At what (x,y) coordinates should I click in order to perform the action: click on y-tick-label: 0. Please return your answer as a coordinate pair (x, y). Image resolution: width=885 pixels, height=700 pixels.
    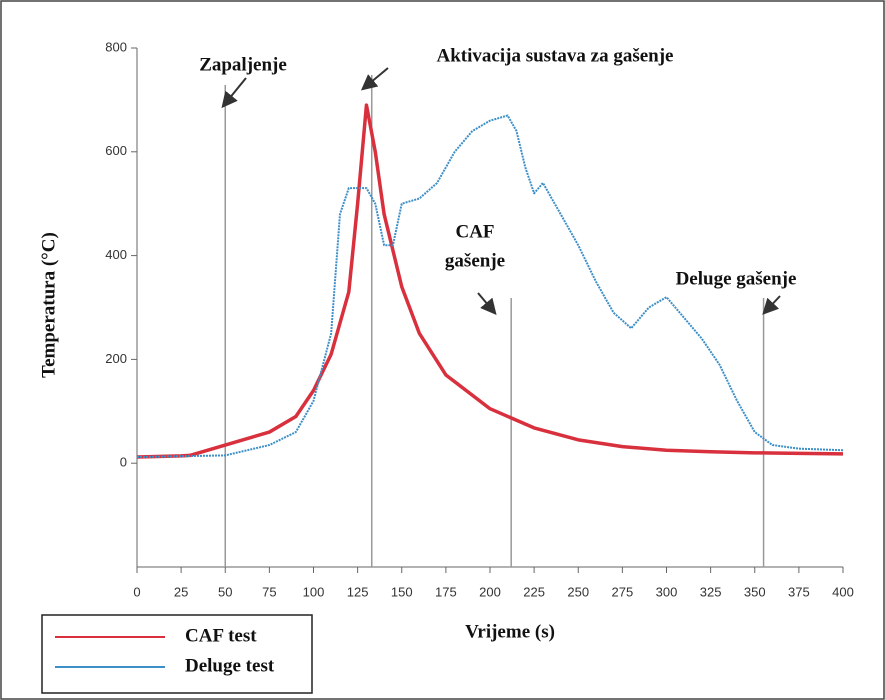
    Looking at the image, I should click on (123, 462).